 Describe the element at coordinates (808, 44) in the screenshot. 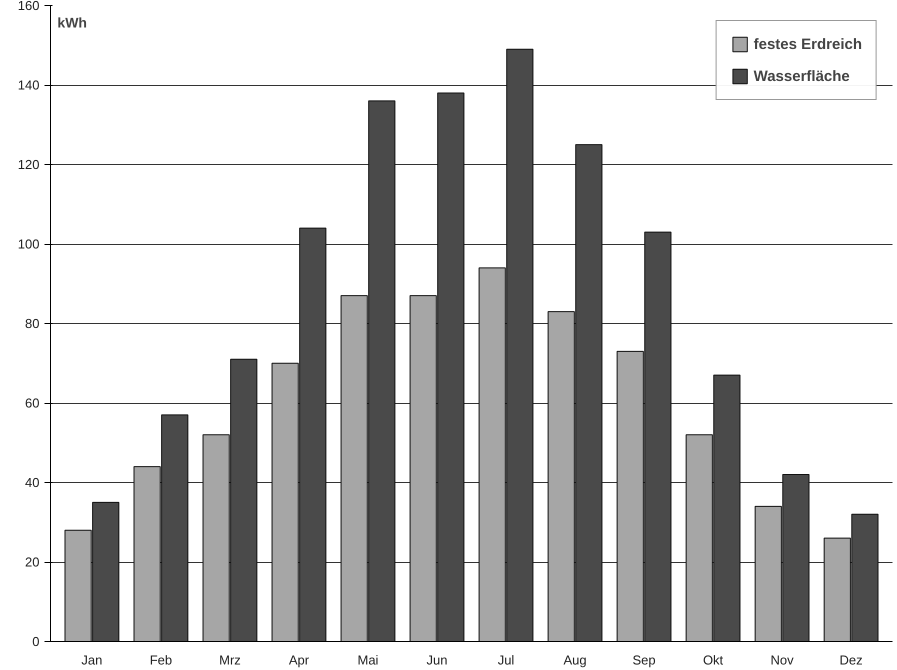

I see `legend-label: festes Erdreich` at that location.